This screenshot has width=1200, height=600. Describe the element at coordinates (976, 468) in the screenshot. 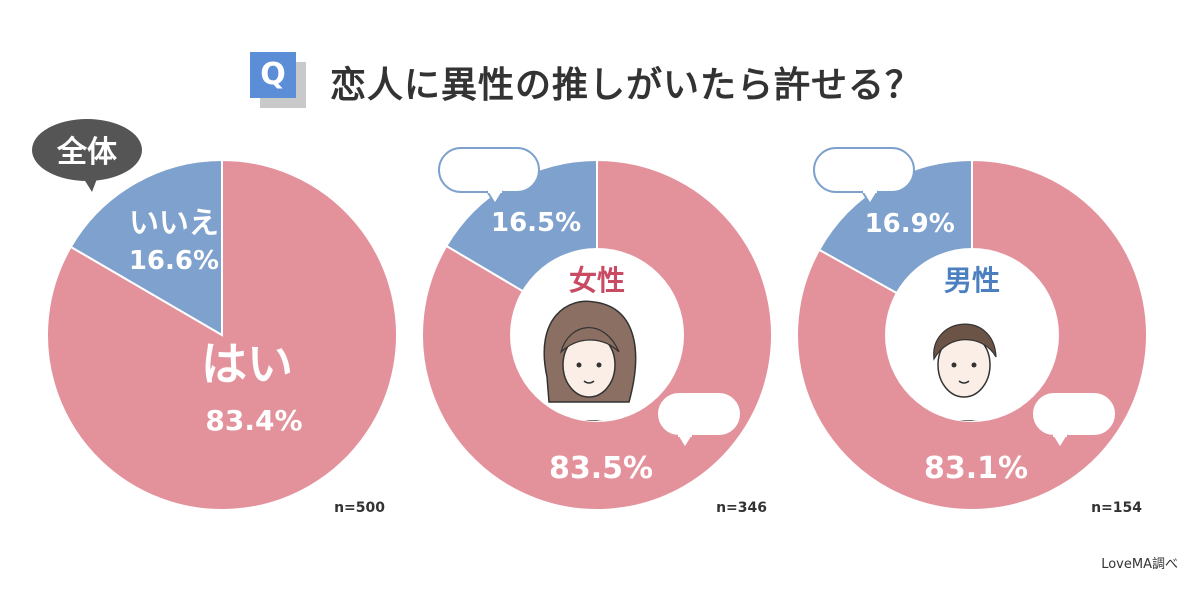

I see `yes-value: 83.1%` at that location.